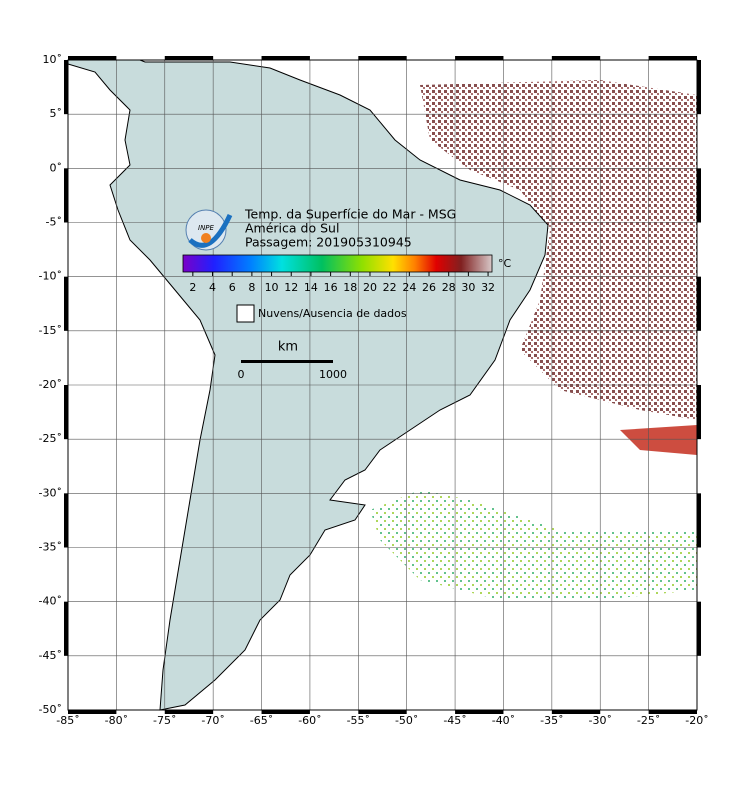  What do you see at coordinates (337, 263) in the screenshot?
I see `colorbar` at bounding box center [337, 263].